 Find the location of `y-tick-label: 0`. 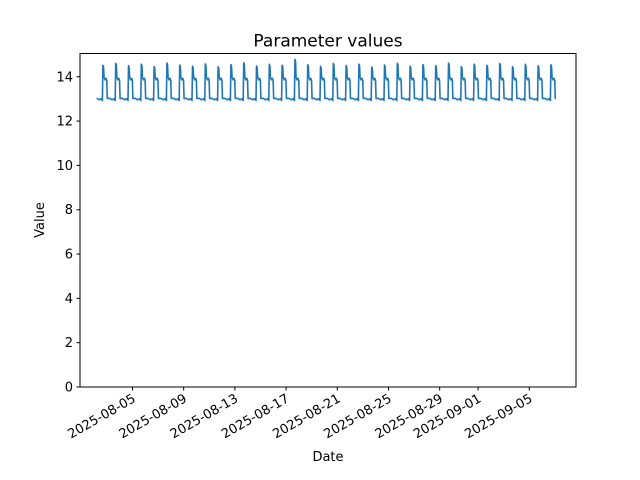

y-tick-label: 0 is located at coordinates (69, 388).